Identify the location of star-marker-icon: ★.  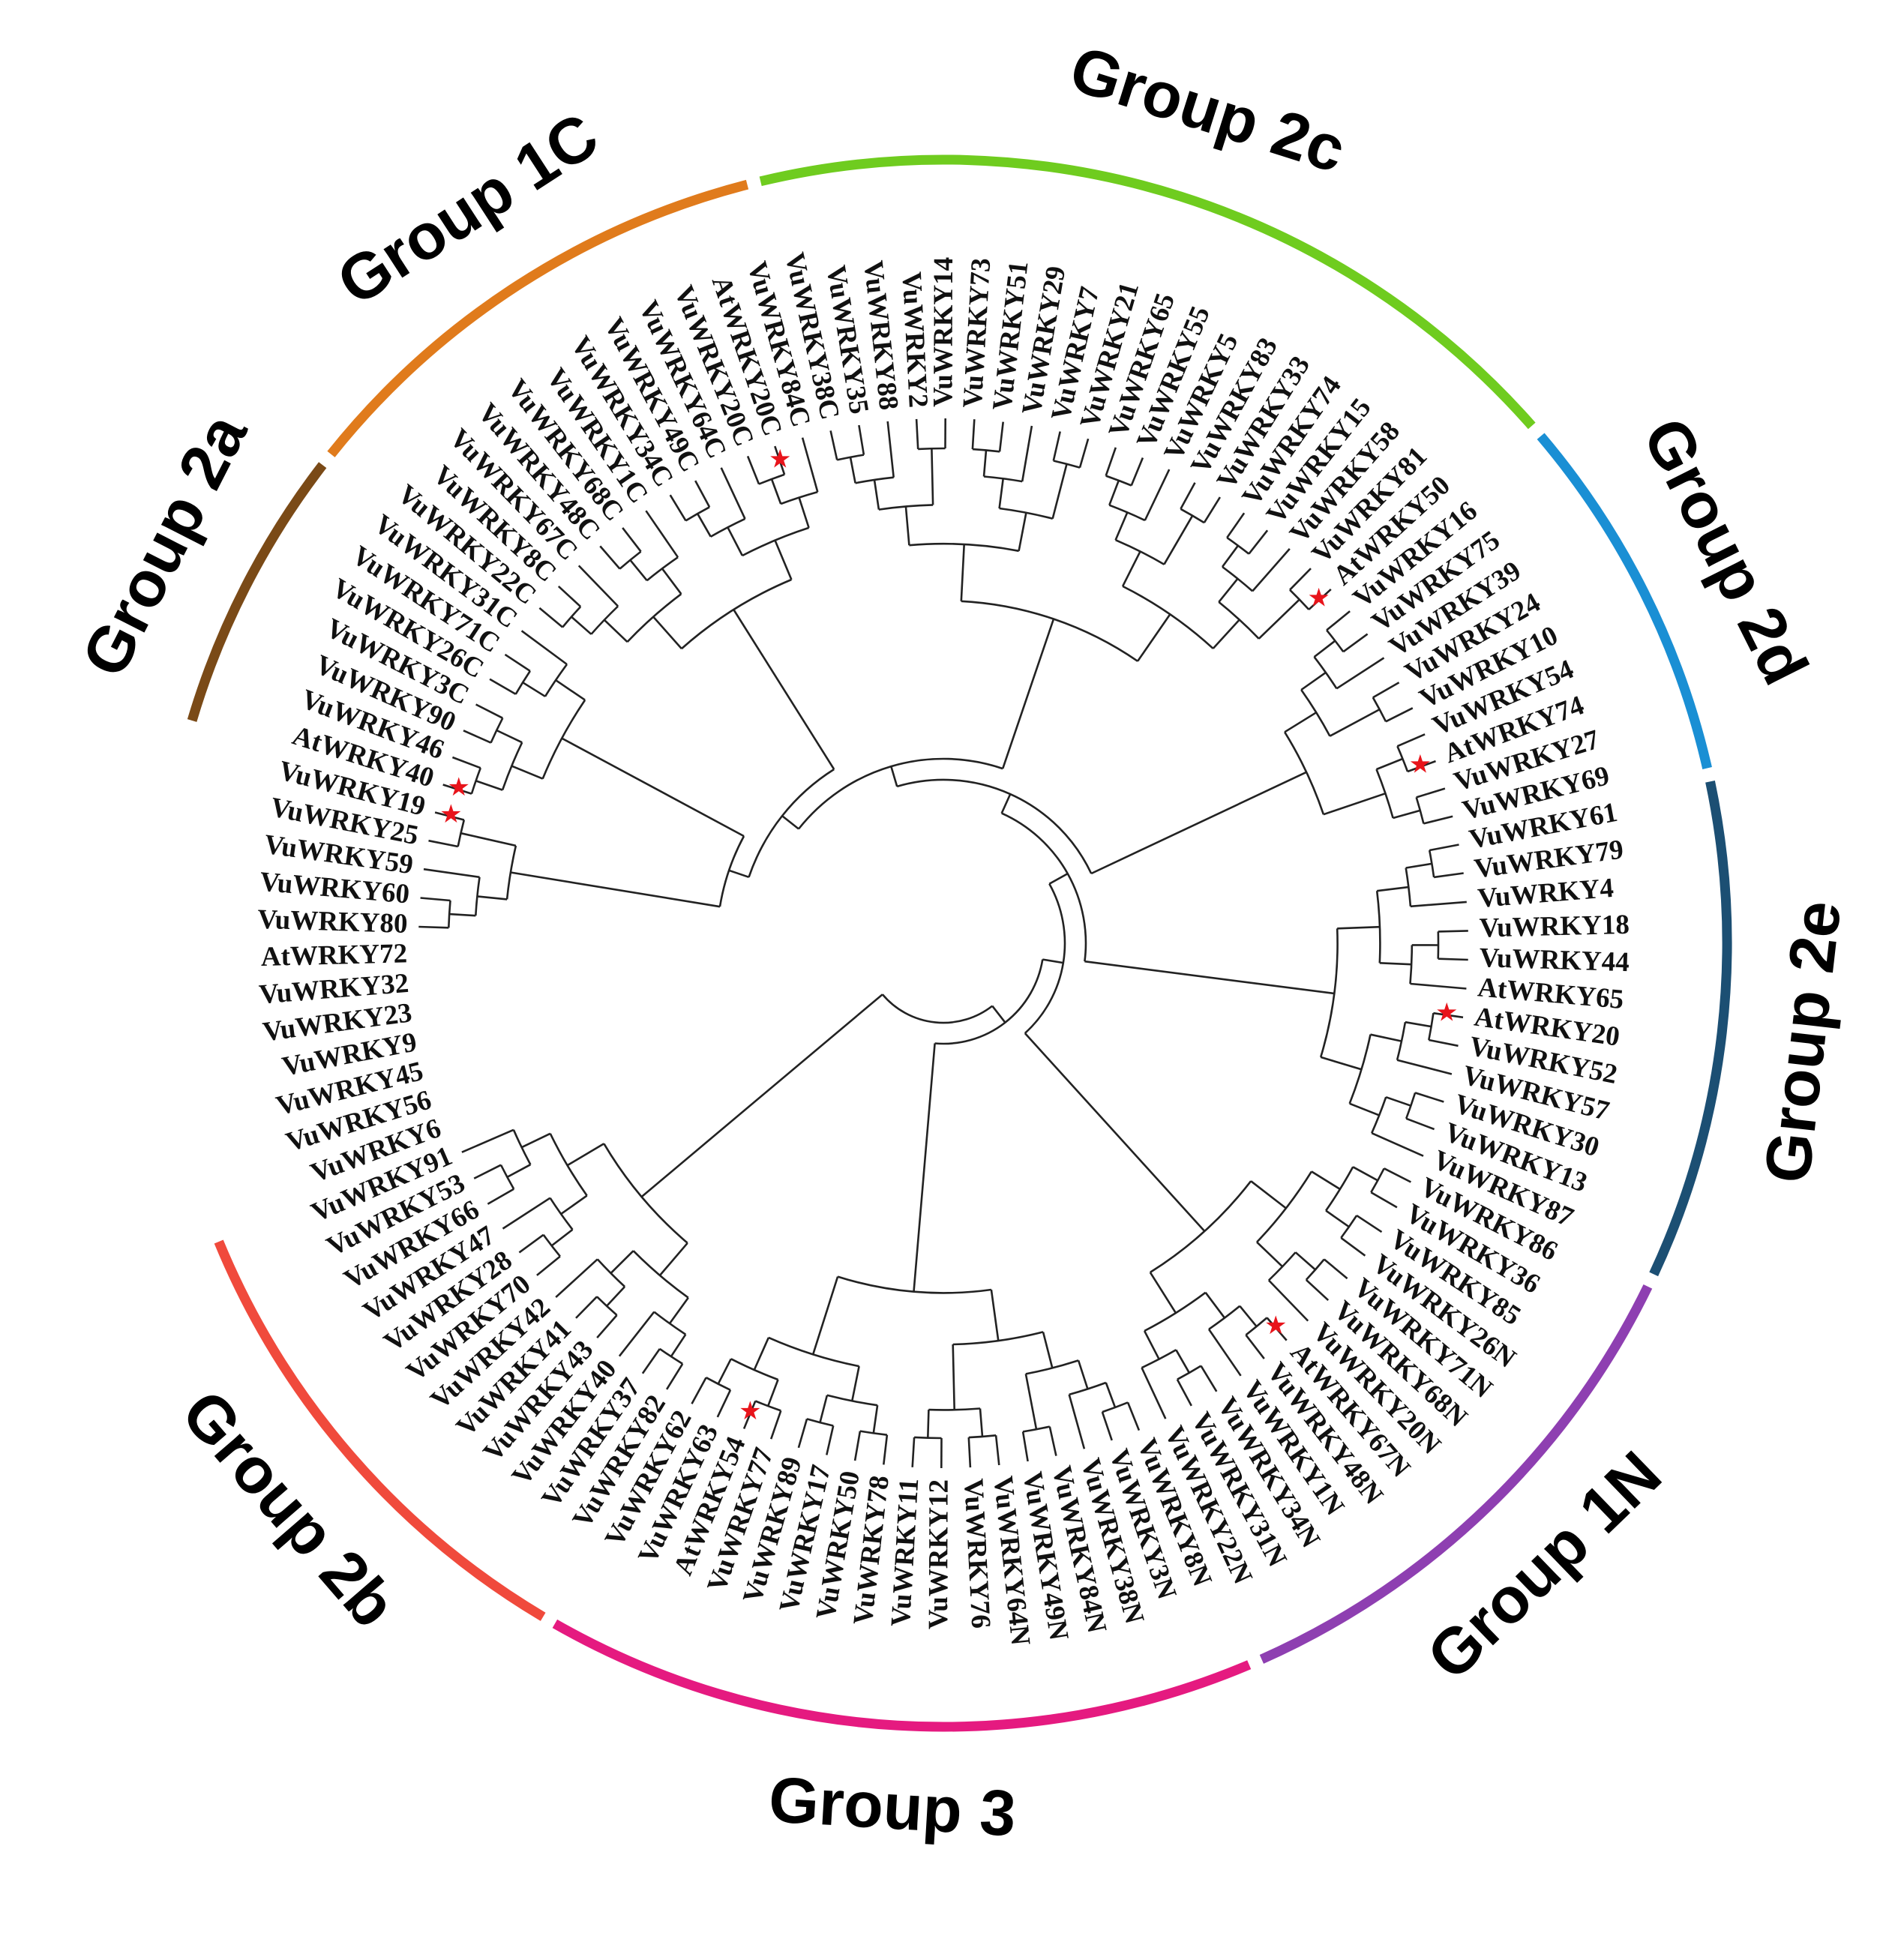
(750, 1411).